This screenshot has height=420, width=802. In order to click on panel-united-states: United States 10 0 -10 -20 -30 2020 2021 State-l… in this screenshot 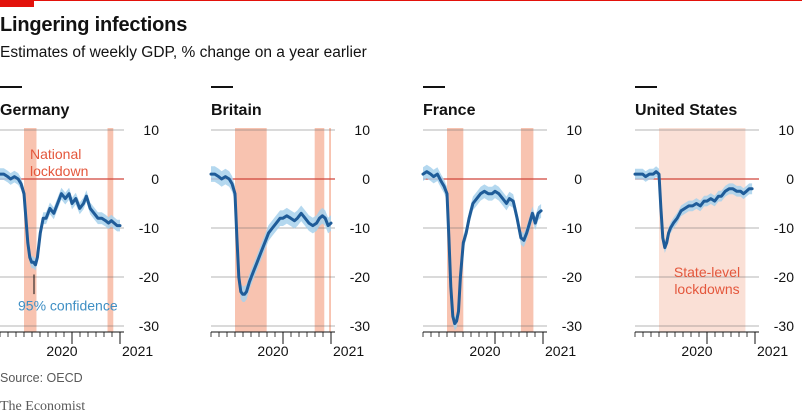, I will do `click(713, 222)`.